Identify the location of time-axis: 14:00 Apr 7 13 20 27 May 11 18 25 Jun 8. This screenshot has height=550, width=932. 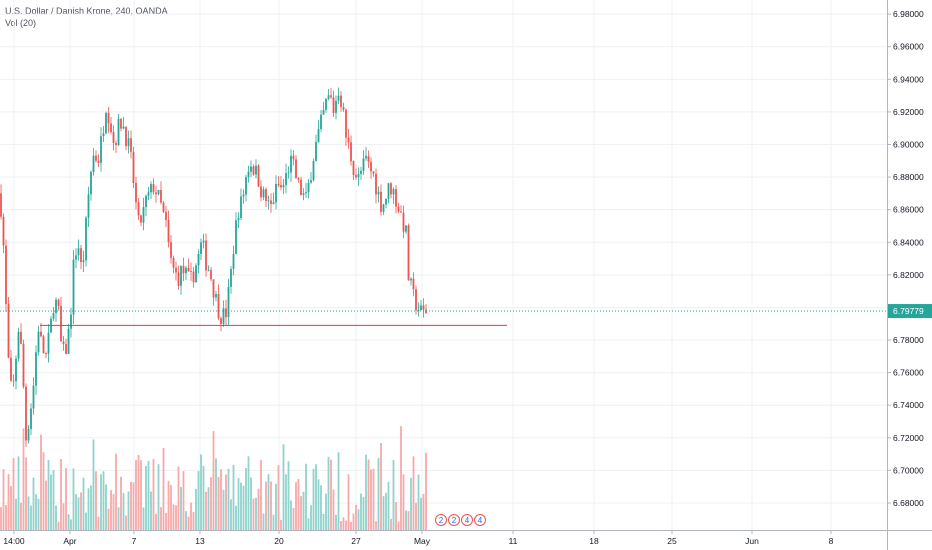
(466, 538).